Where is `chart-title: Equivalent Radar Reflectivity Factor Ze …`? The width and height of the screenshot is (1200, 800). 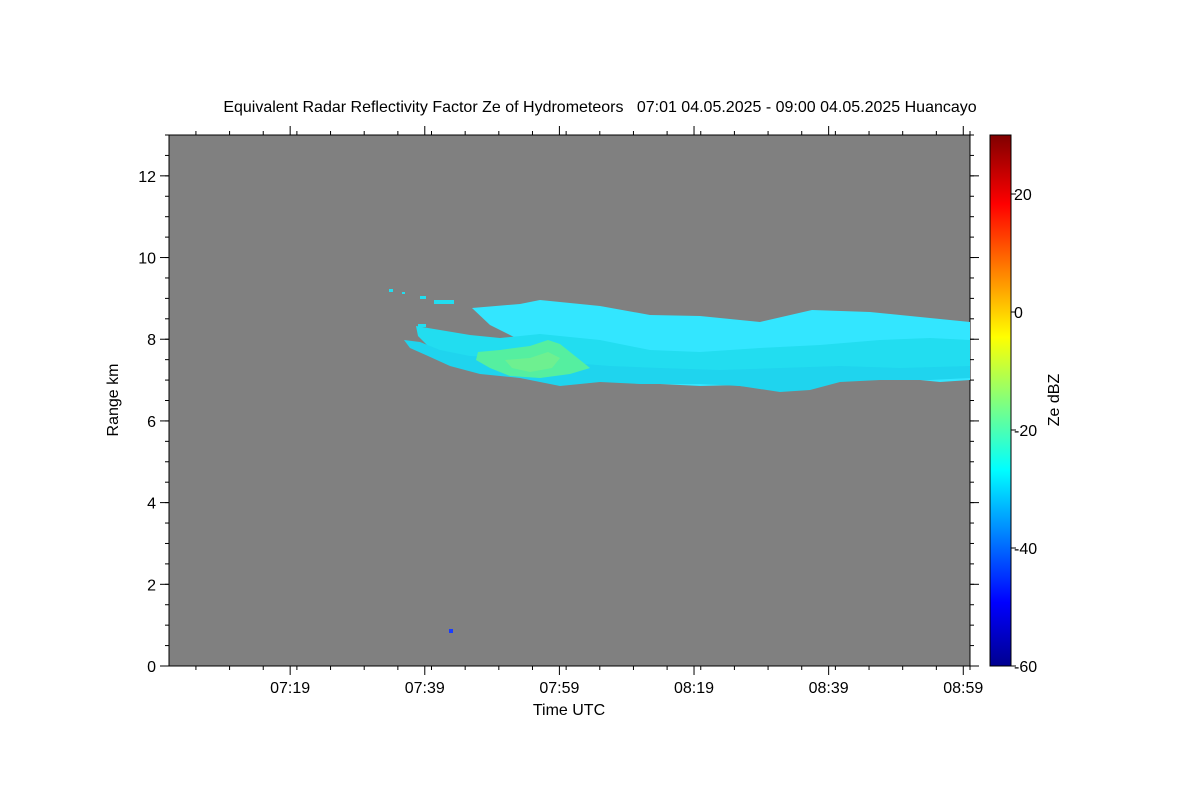 chart-title: Equivalent Radar Reflectivity Factor Ze … is located at coordinates (600, 107).